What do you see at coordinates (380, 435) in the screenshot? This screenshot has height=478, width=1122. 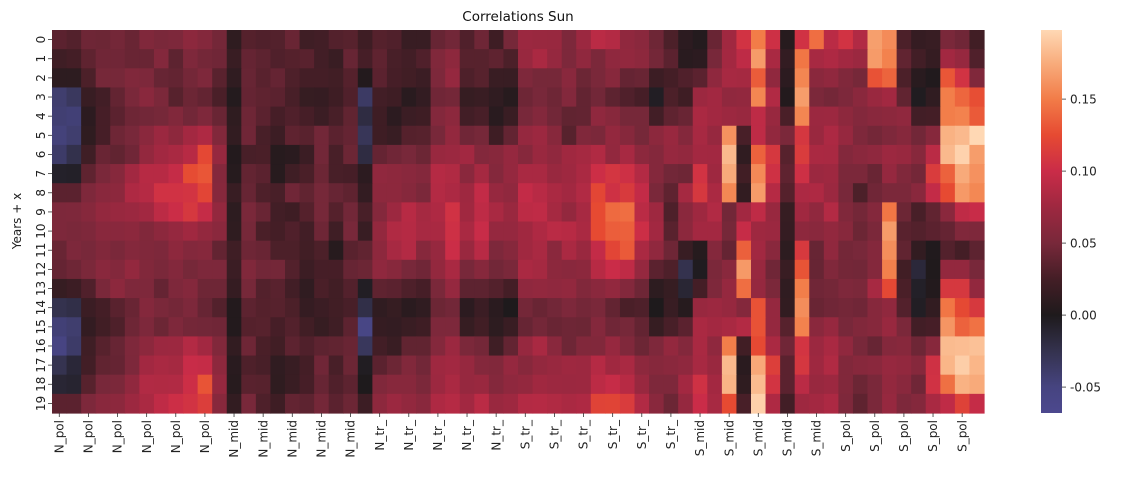 I see `x-tick-label: N_tr_` at bounding box center [380, 435].